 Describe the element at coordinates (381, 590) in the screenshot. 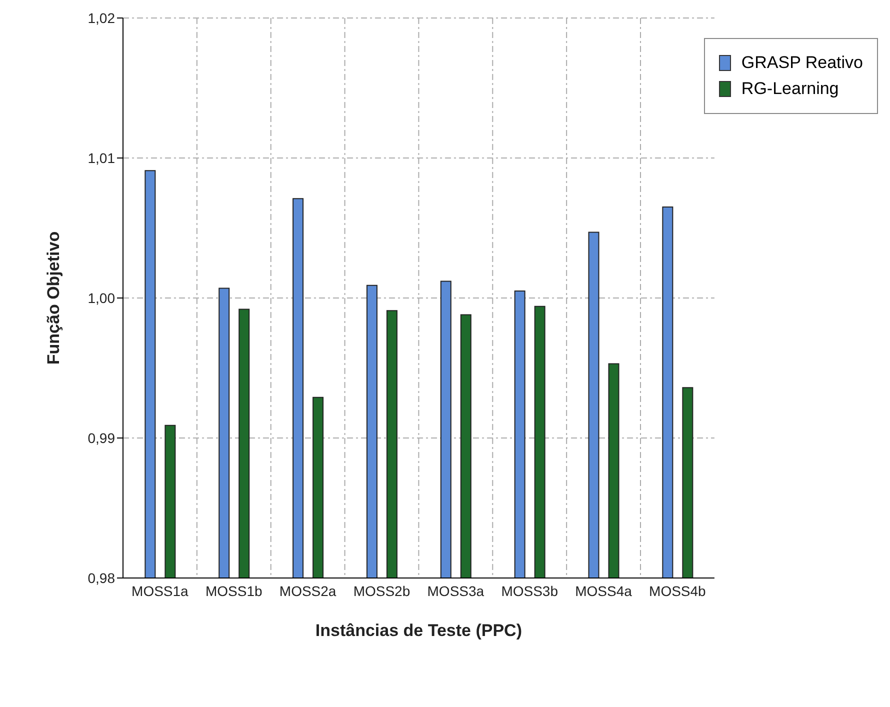

I see `x-tick-label: MOSS2b` at that location.